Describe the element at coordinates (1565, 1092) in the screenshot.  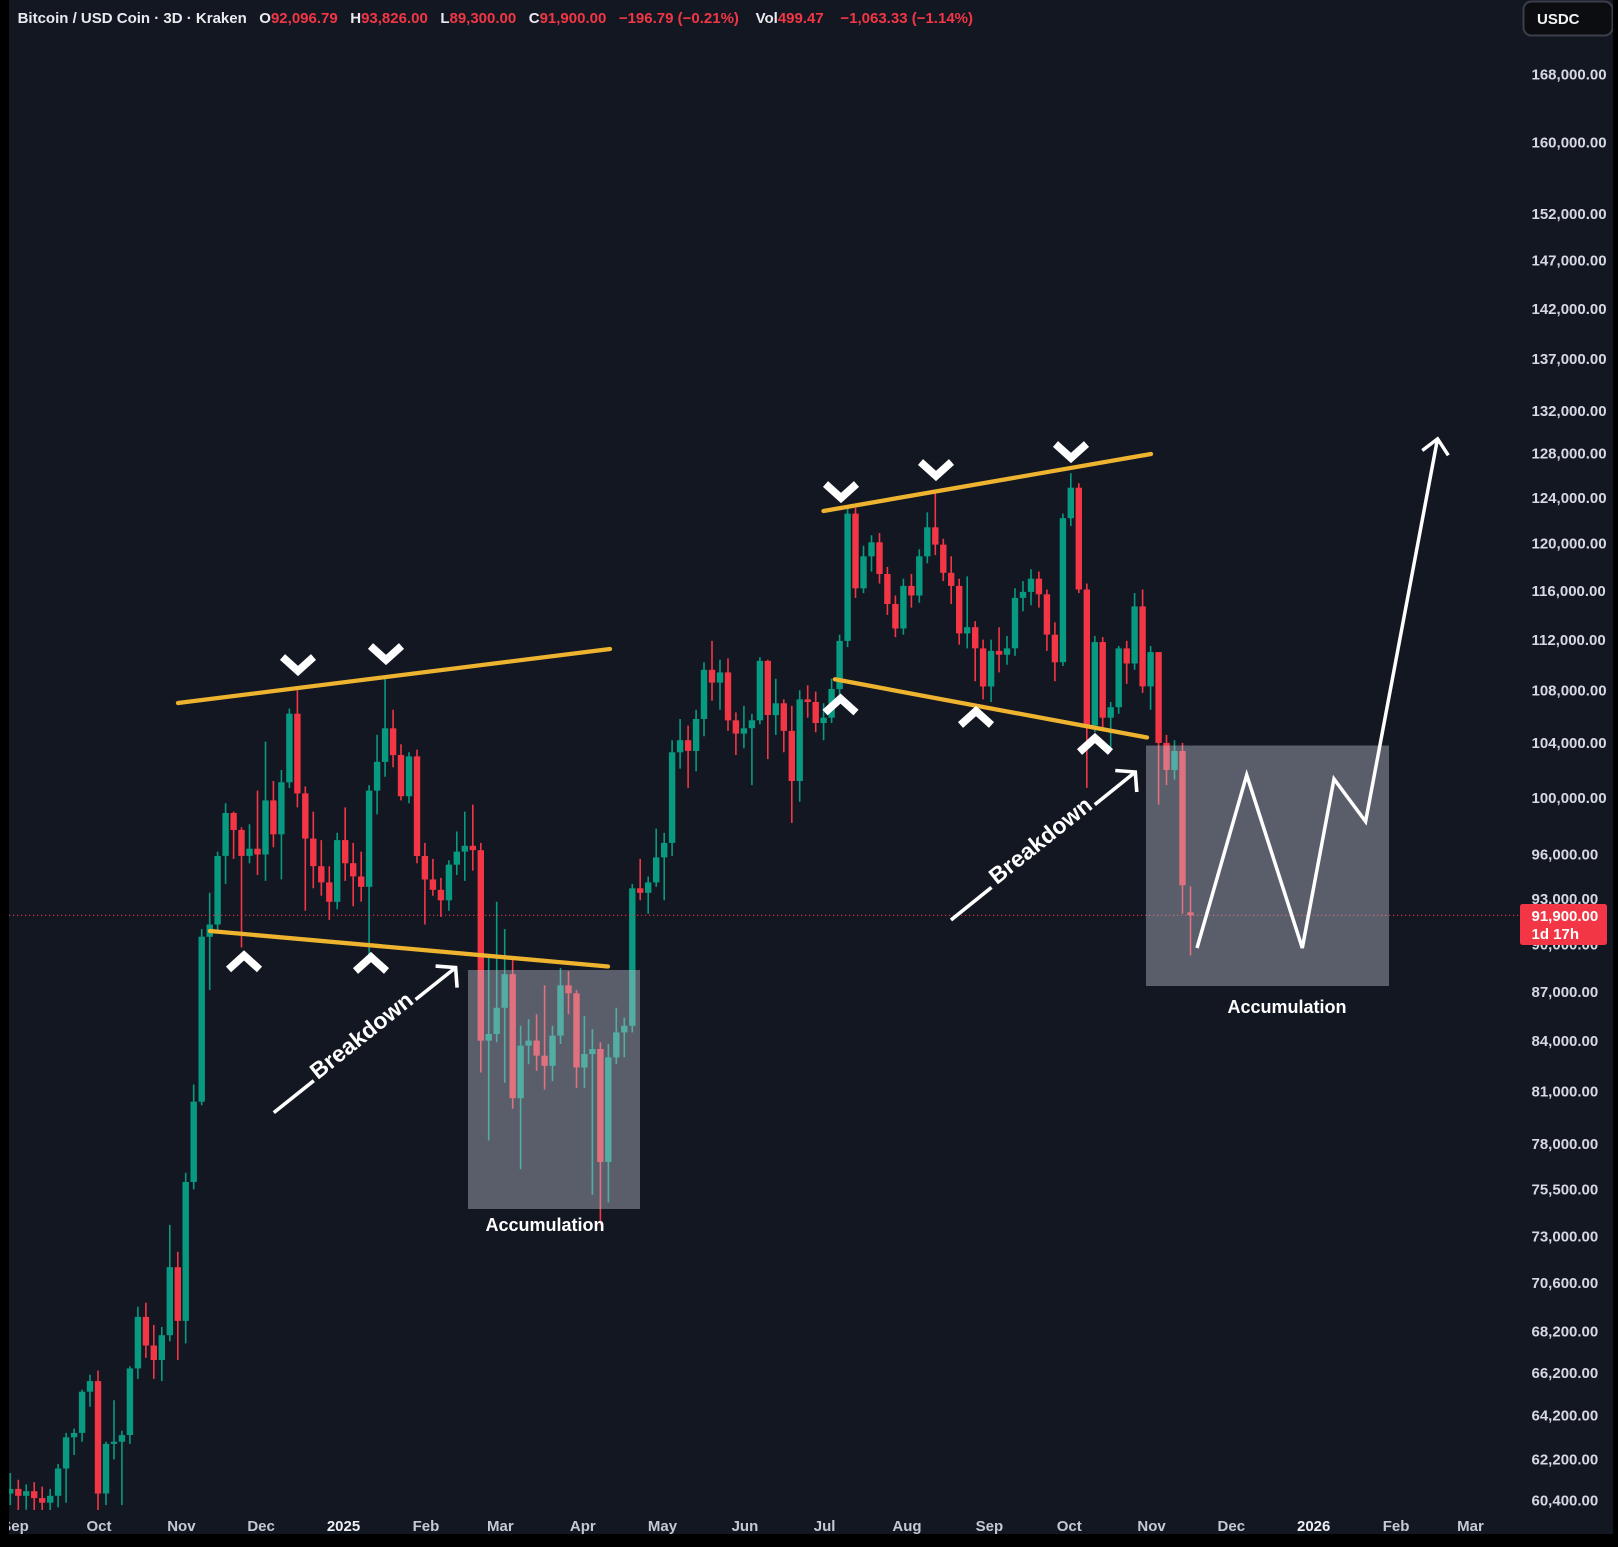
I see `svg-text: 81,000.00` at that location.